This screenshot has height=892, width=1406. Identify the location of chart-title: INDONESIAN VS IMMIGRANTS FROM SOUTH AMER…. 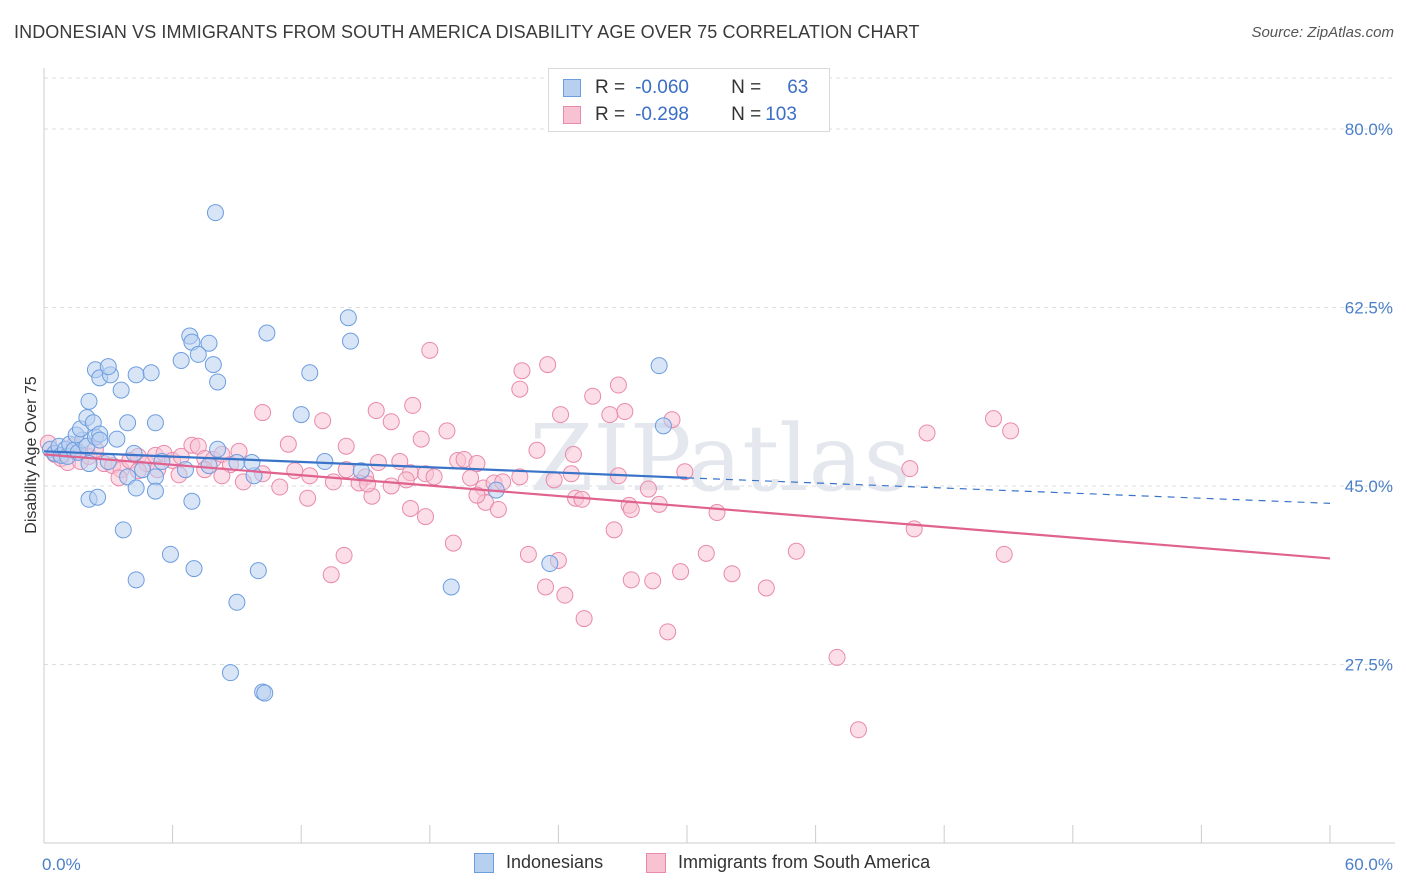
(467, 32).